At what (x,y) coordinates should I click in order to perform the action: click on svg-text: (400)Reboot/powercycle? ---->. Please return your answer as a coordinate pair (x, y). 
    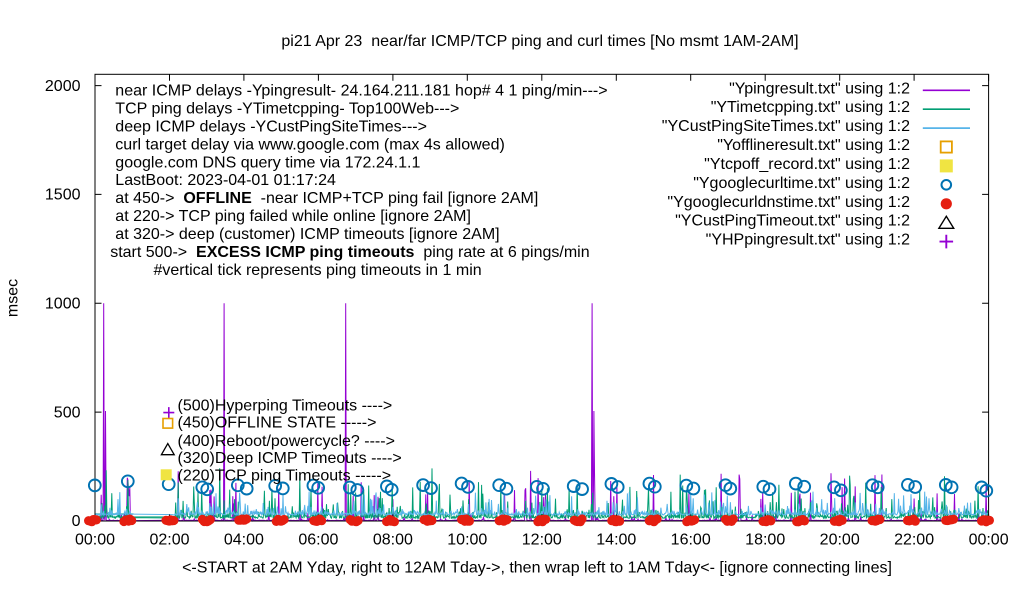
    Looking at the image, I should click on (286, 441).